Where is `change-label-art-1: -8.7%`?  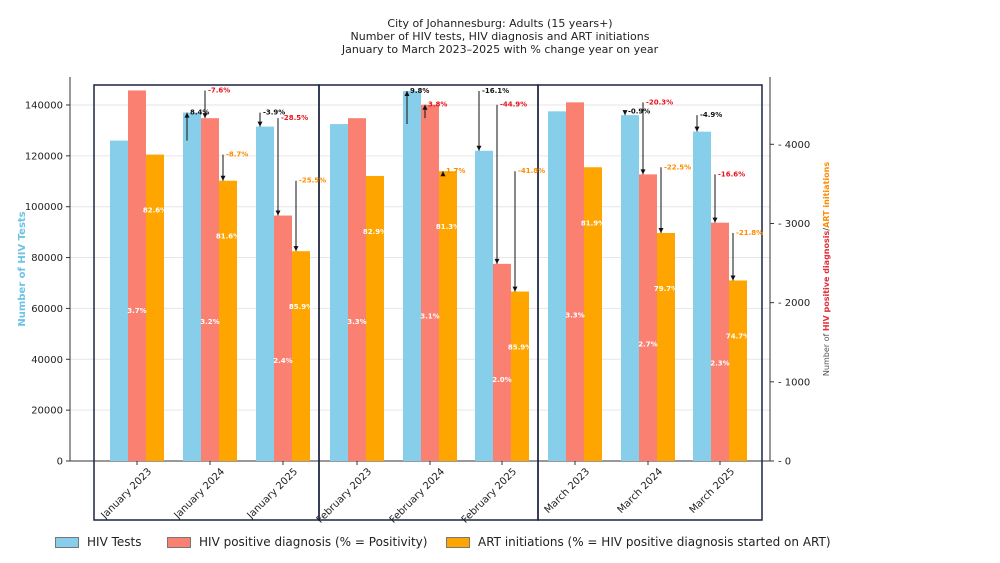
change-label-art-1: -8.7% is located at coordinates (237, 155).